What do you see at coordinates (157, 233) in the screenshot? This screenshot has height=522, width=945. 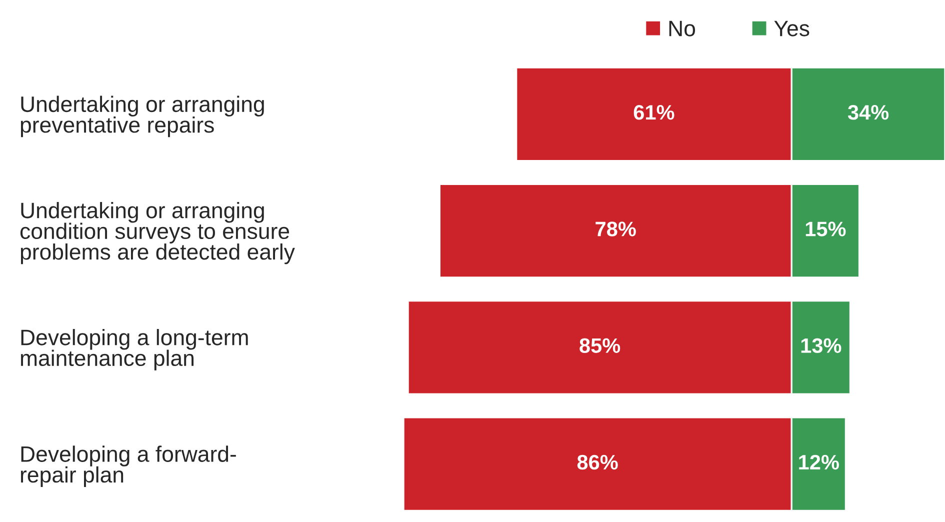 I see `y-tick-label: Undertaking or arranging condition surveys to ensure problems are detected early` at bounding box center [157, 233].